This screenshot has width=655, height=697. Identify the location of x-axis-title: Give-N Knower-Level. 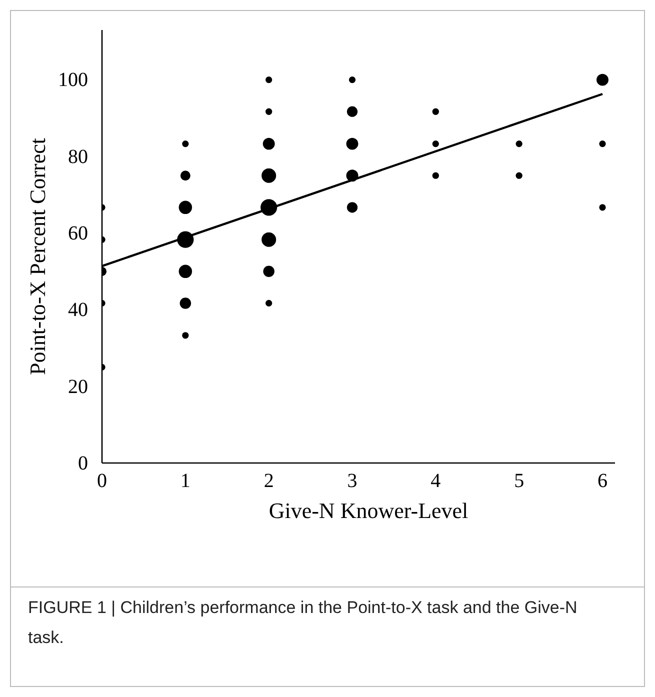
(368, 510).